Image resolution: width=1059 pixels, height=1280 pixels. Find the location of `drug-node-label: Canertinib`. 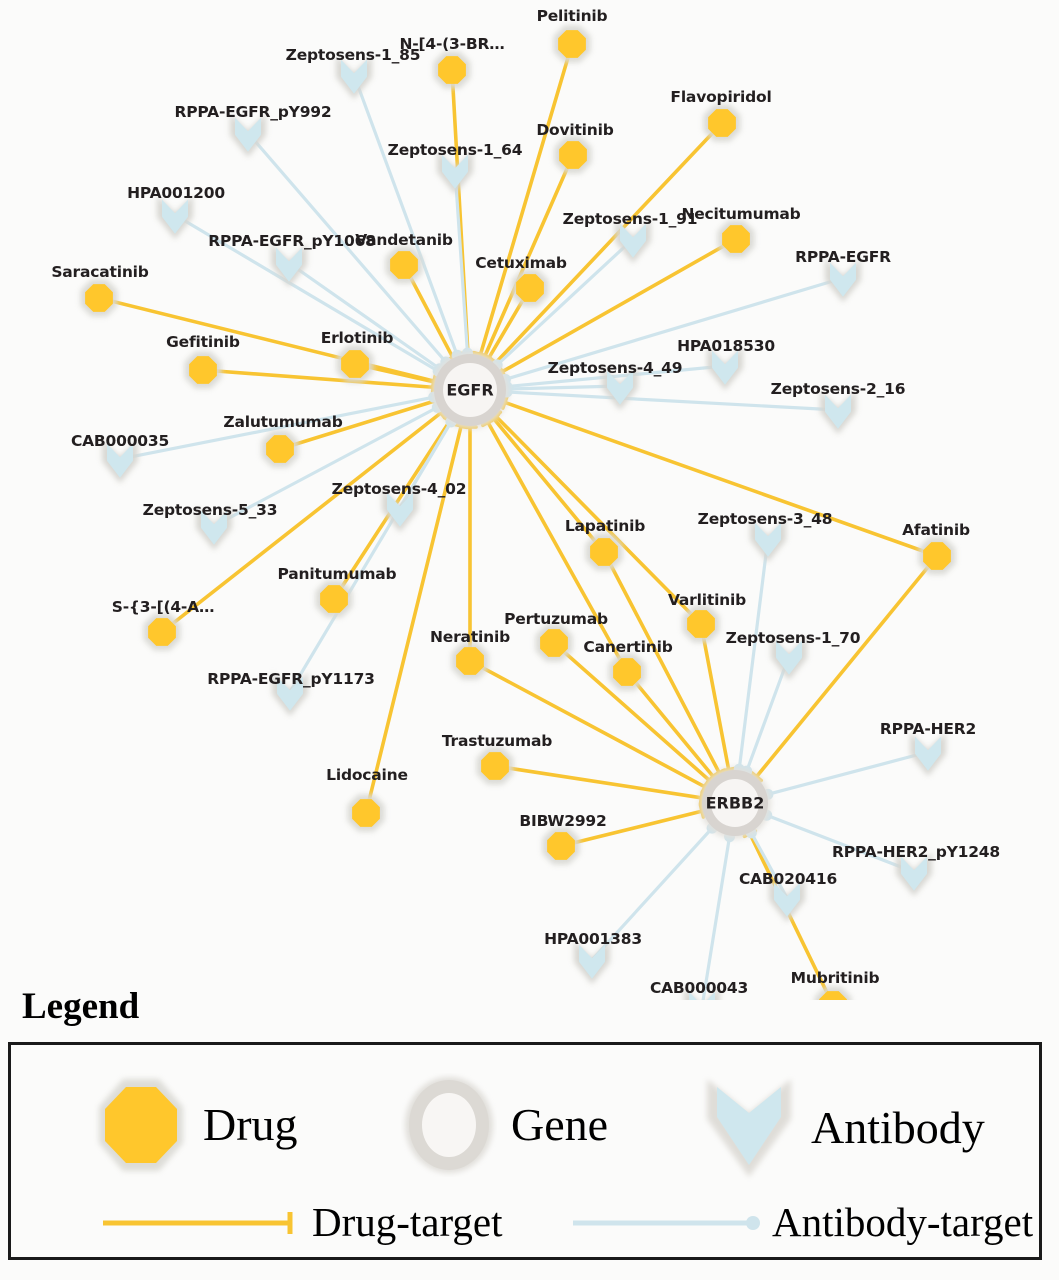

drug-node-label: Canertinib is located at coordinates (628, 647).